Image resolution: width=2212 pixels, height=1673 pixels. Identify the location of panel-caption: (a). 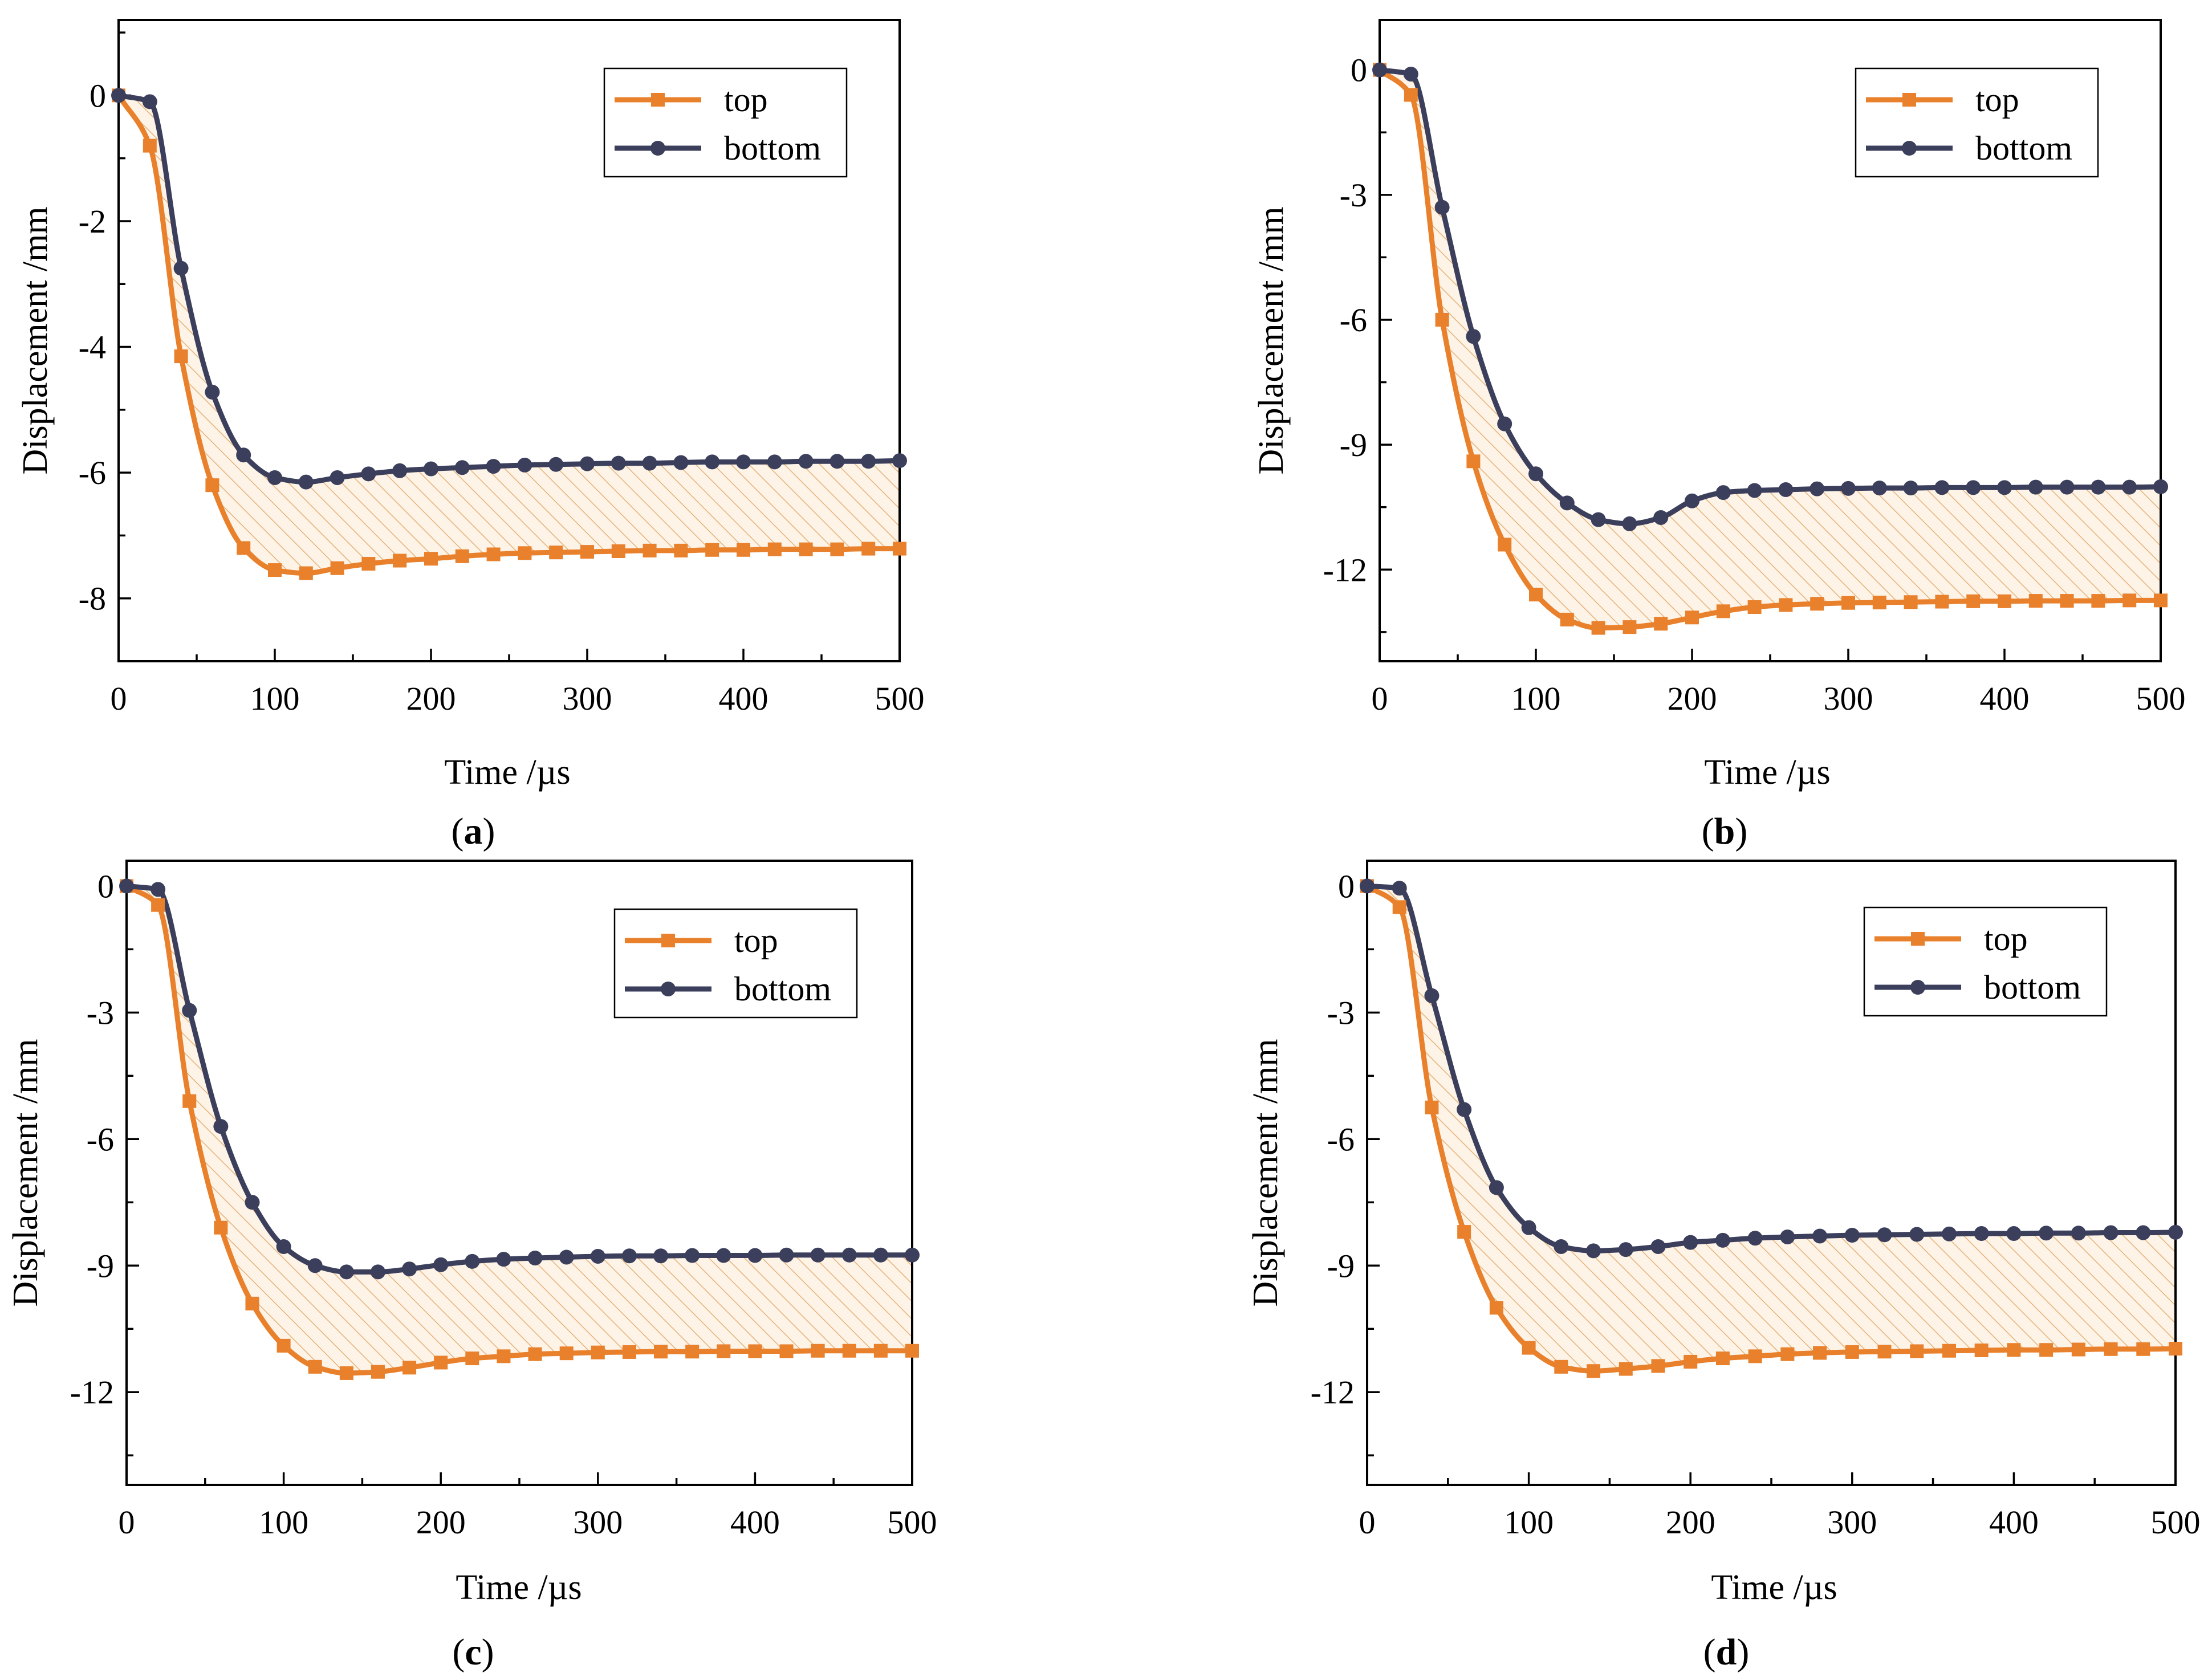
(473, 831).